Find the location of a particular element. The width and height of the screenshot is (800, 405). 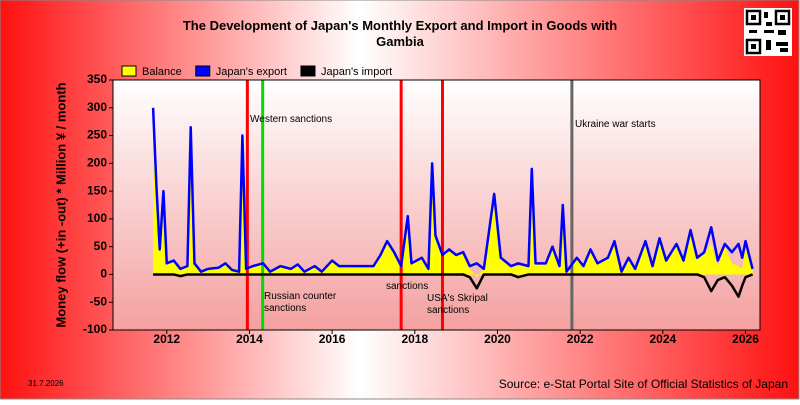

x-tick-label: 2012 is located at coordinates (166, 339).